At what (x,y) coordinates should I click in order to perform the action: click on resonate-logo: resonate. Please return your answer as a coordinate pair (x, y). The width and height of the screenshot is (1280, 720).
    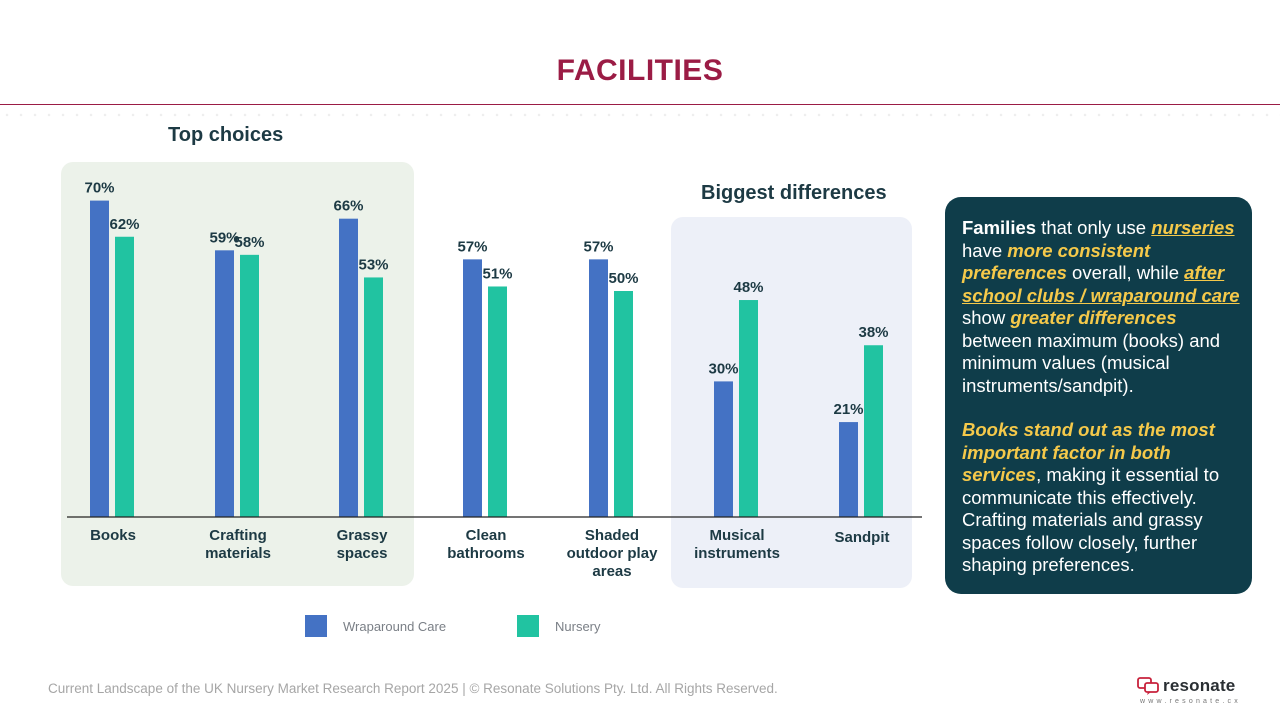
    Looking at the image, I should click on (1186, 686).